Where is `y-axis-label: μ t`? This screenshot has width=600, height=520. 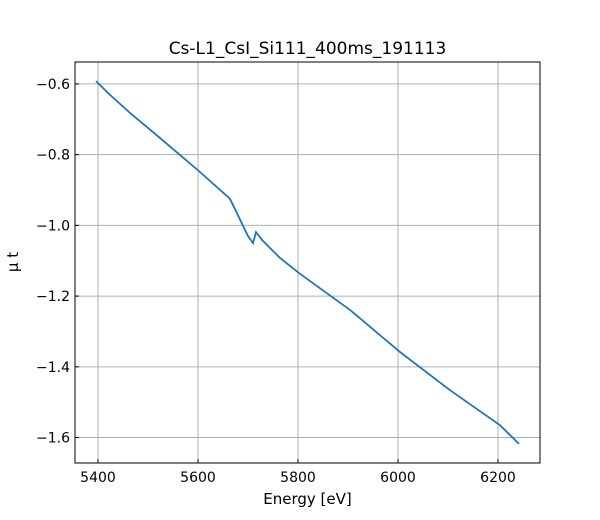
y-axis-label: μ t is located at coordinates (13, 262).